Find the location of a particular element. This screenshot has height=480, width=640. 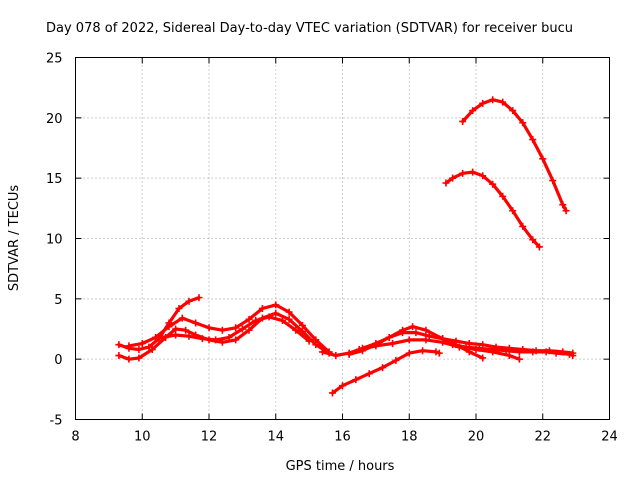

series-sat-k is located at coordinates (514, 155).